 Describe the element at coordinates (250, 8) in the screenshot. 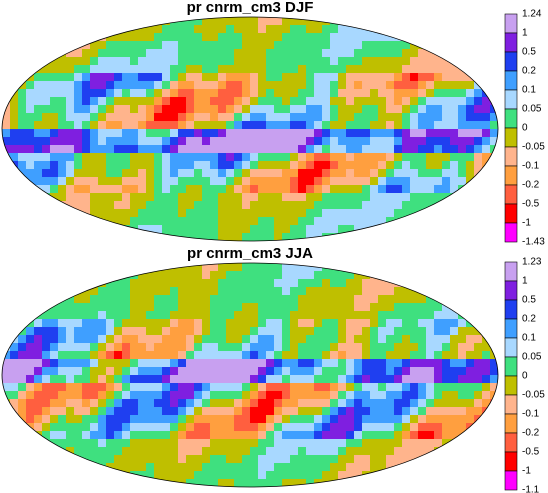

I see `panel-title: pr cnrm_cm3 DJF` at that location.